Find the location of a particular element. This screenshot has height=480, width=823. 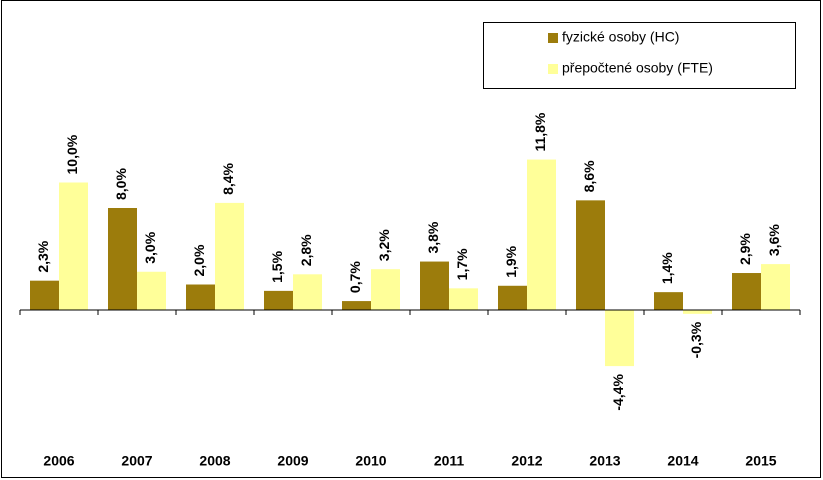

legend-box is located at coordinates (639, 55).